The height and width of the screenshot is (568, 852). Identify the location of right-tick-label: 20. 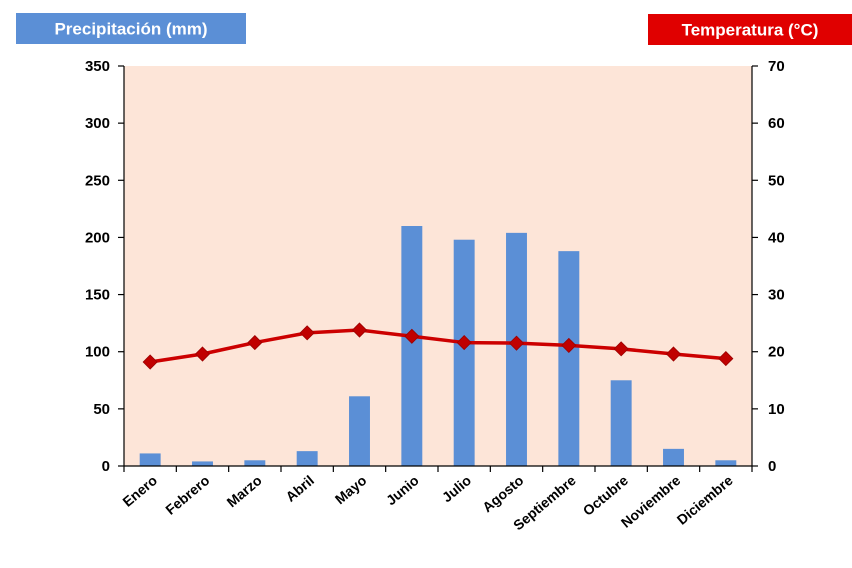
(776, 352).